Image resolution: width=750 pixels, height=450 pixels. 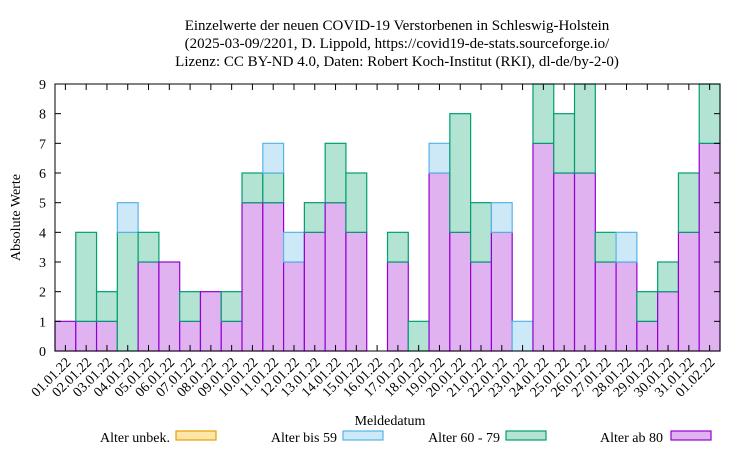 What do you see at coordinates (464, 438) in the screenshot?
I see `legend-label-alter-60-79: Alter 60 - 79` at bounding box center [464, 438].